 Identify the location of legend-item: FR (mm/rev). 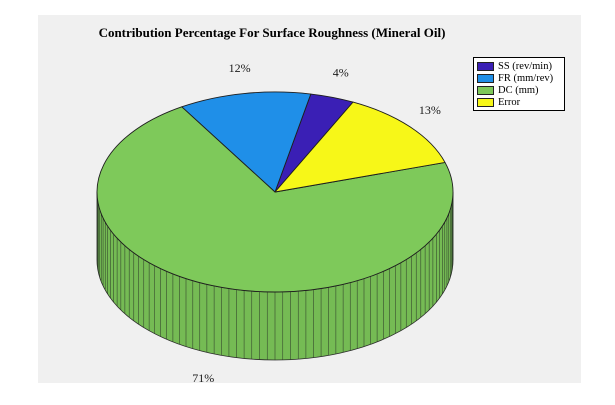
(519, 78).